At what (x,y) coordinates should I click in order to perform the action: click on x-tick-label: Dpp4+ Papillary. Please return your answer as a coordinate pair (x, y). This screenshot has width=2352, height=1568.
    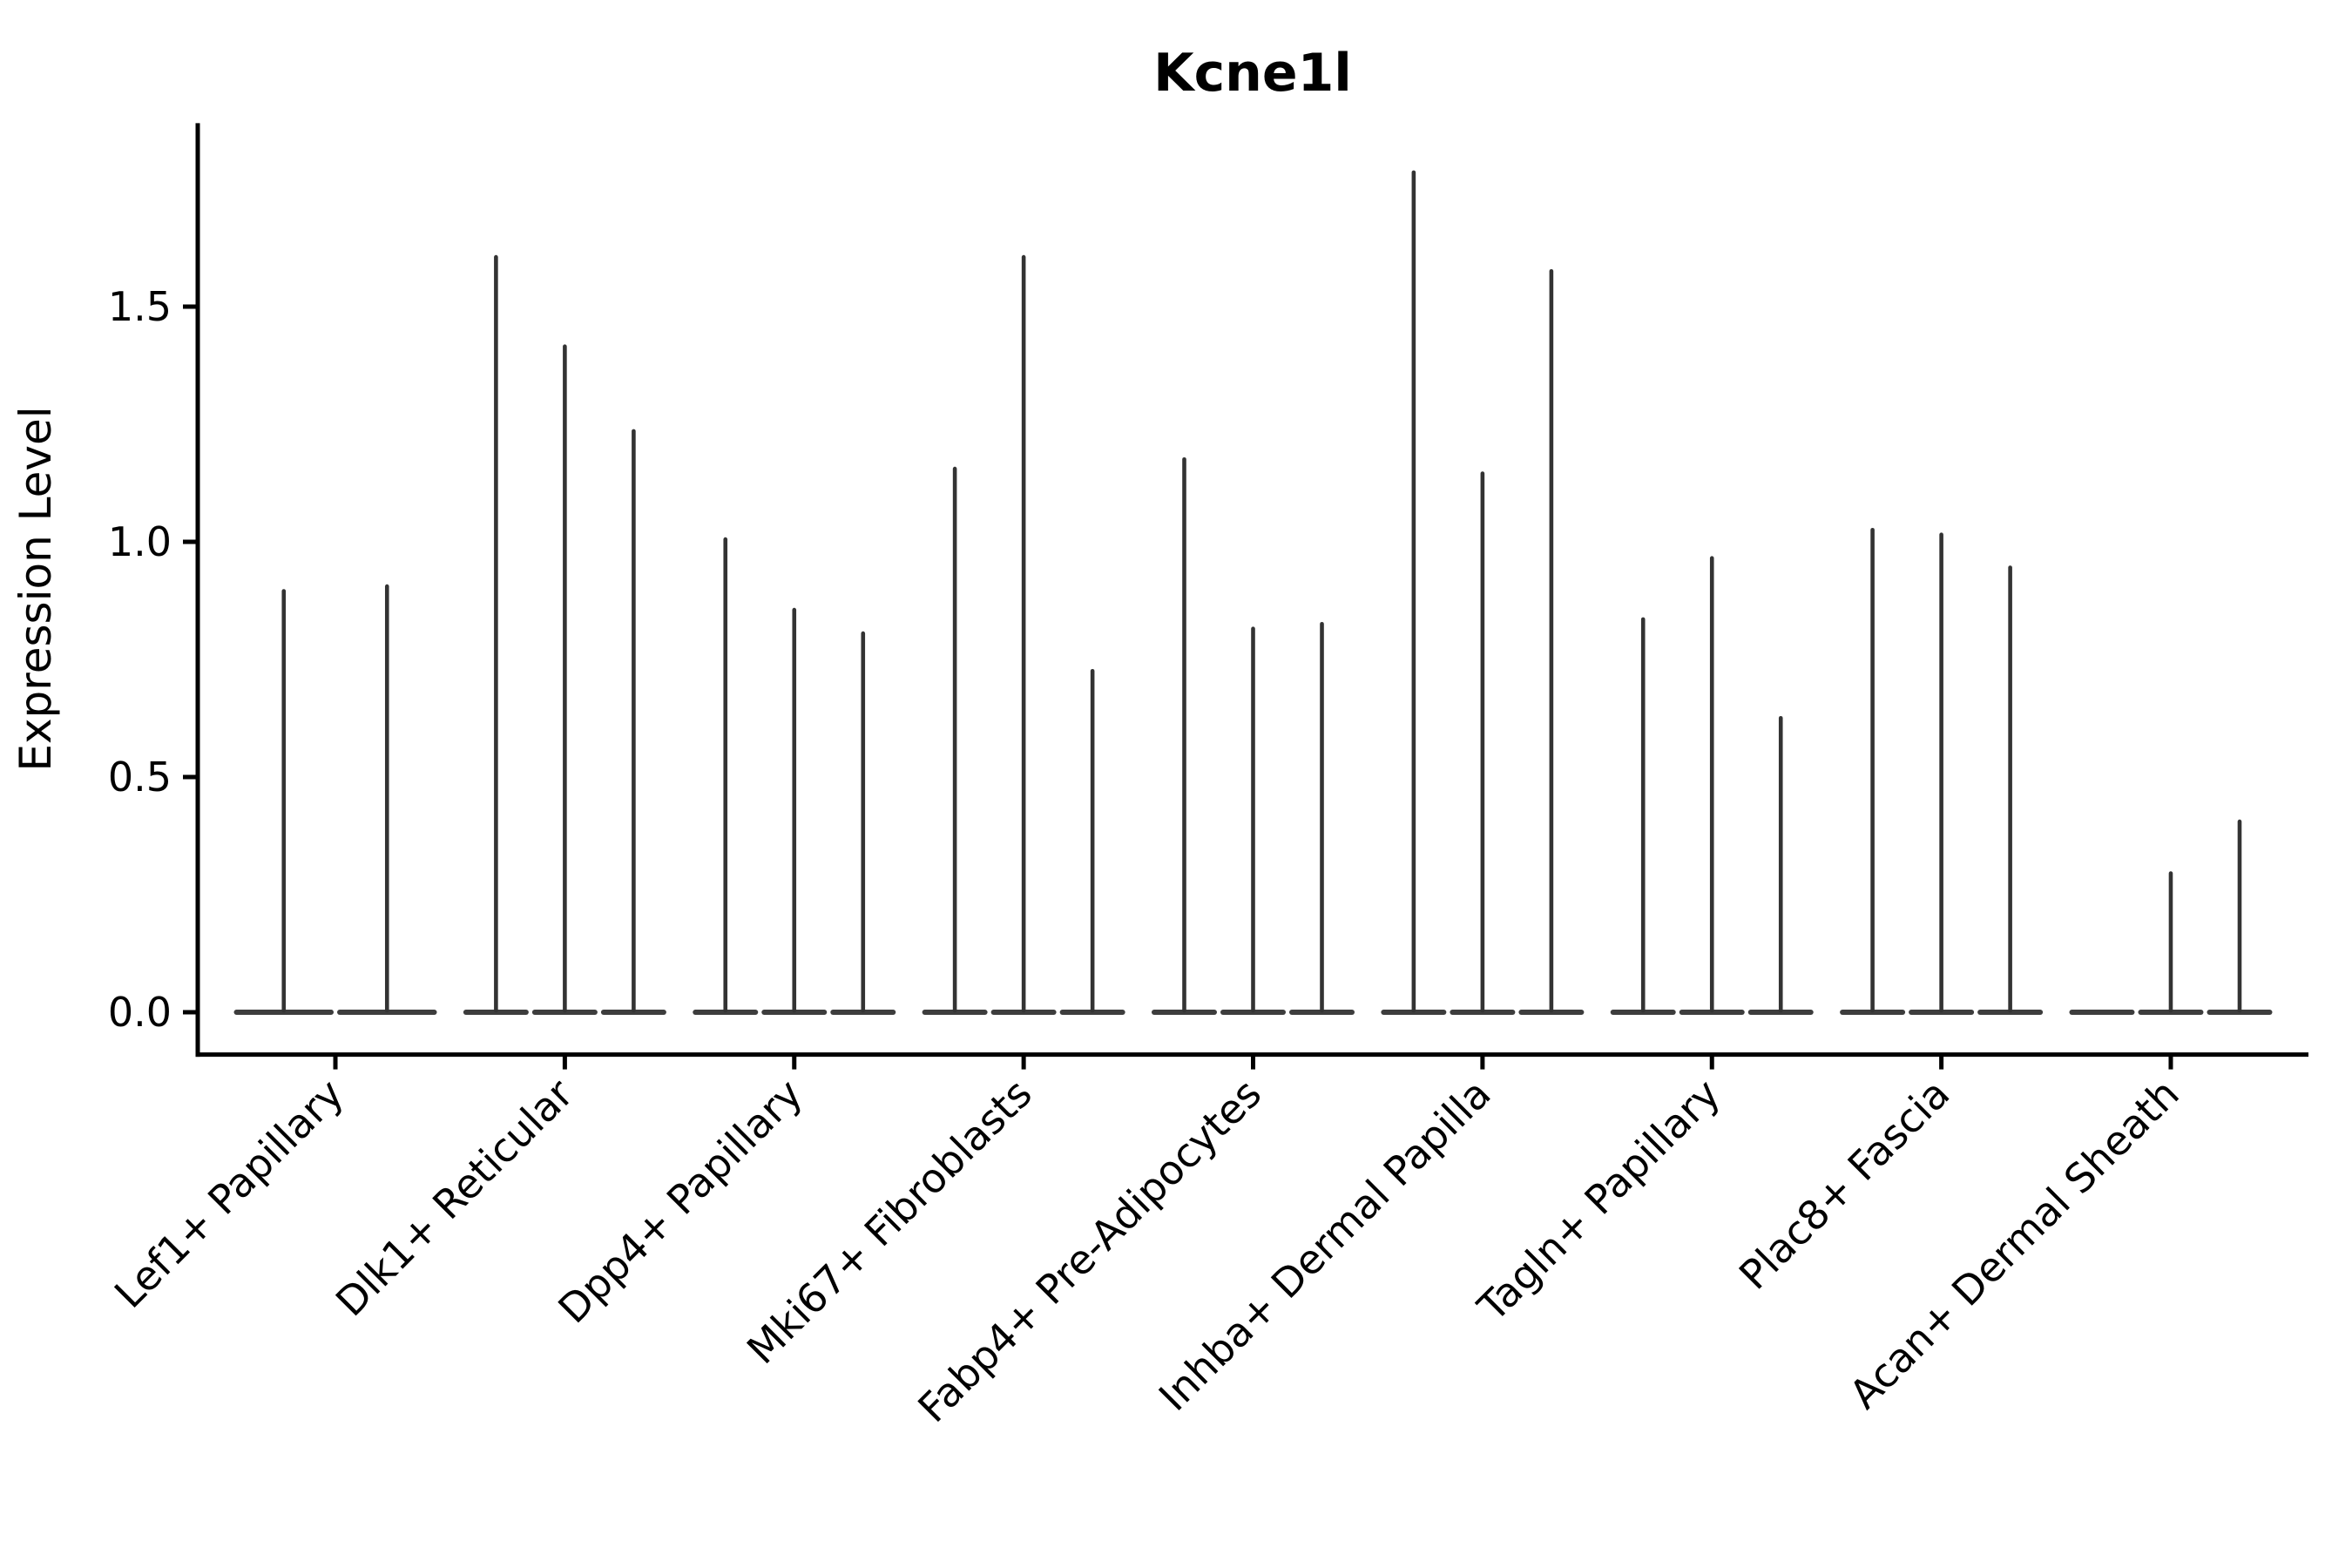
    Looking at the image, I should click on (680, 1201).